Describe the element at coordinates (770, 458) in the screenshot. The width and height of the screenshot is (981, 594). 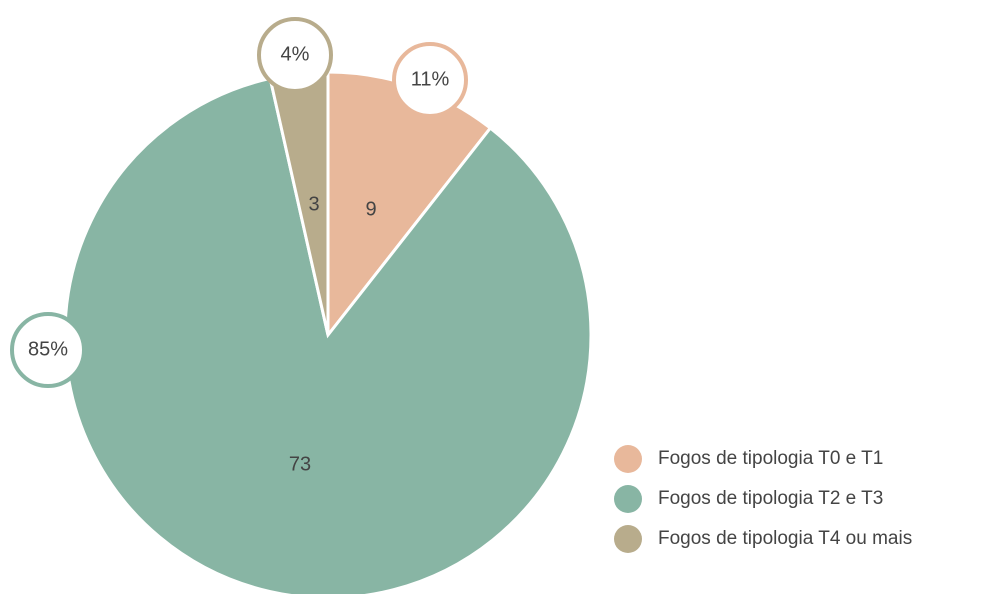
I see `legend-label: Fogos de tipologia T0 e T1` at that location.